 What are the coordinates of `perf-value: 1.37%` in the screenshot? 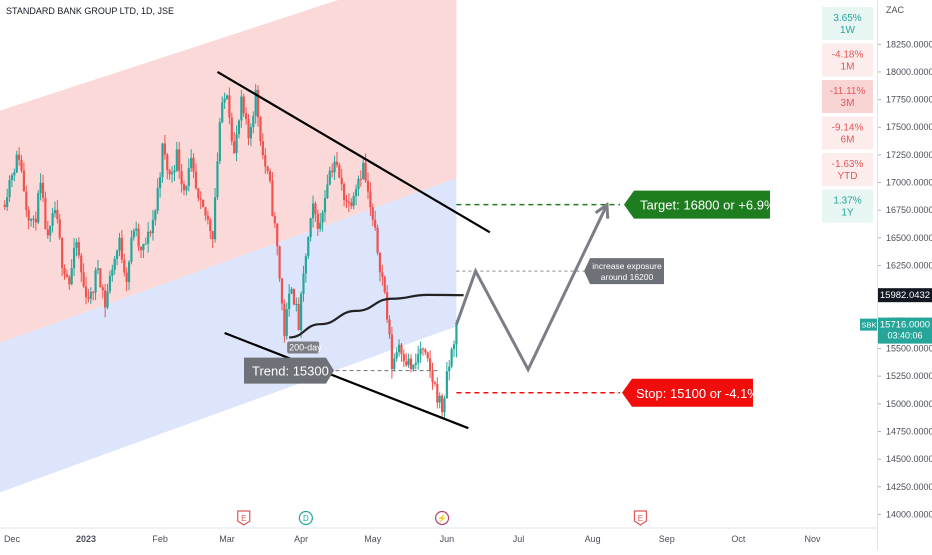 It's located at (847, 201).